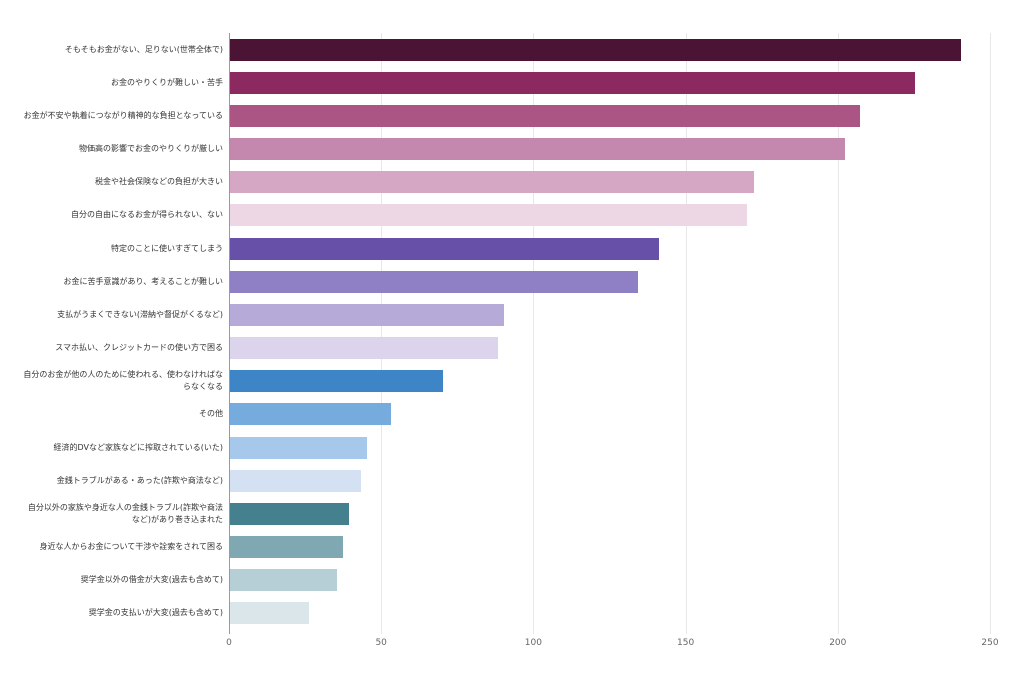 The image size is (1024, 680). What do you see at coordinates (155, 613) in the screenshot?
I see `category-label: 奨学金の支払いが大変(過去も含めて)` at bounding box center [155, 613].